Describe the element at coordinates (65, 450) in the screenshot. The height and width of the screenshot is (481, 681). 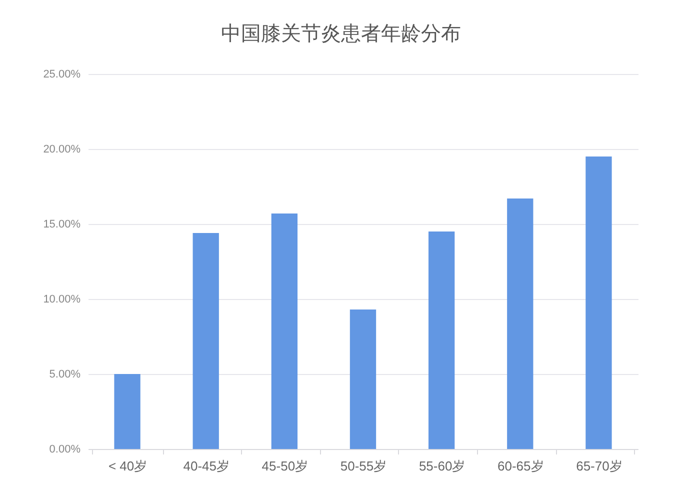
I see `y-tick-label: 0.00%` at that location.